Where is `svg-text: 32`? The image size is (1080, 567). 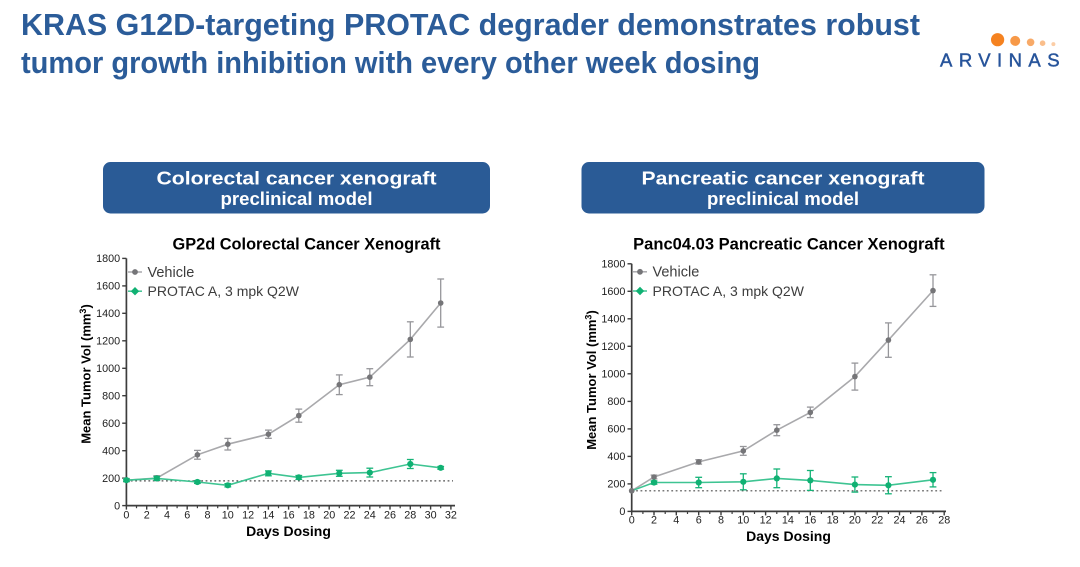 svg-text: 32 is located at coordinates (451, 516).